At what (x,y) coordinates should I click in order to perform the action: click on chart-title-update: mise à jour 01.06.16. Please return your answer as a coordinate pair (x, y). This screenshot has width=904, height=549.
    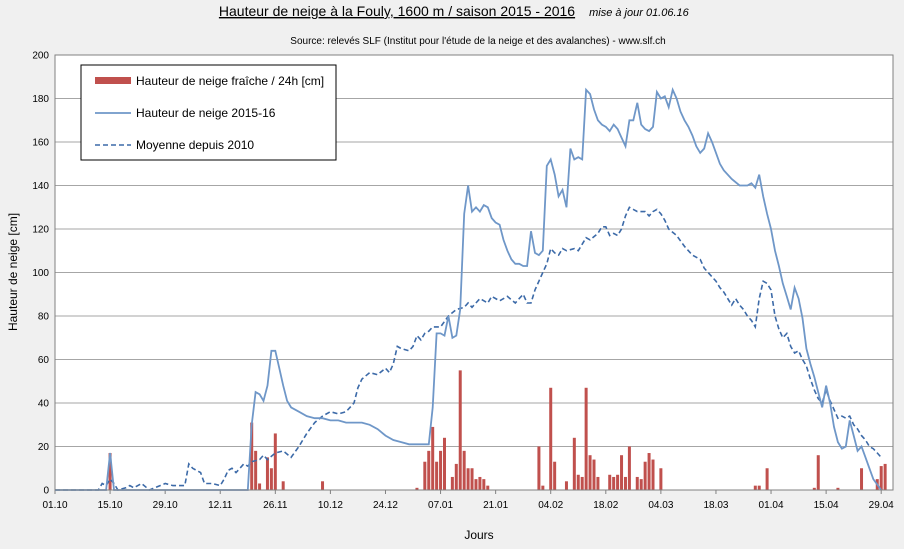
    Looking at the image, I should click on (639, 13).